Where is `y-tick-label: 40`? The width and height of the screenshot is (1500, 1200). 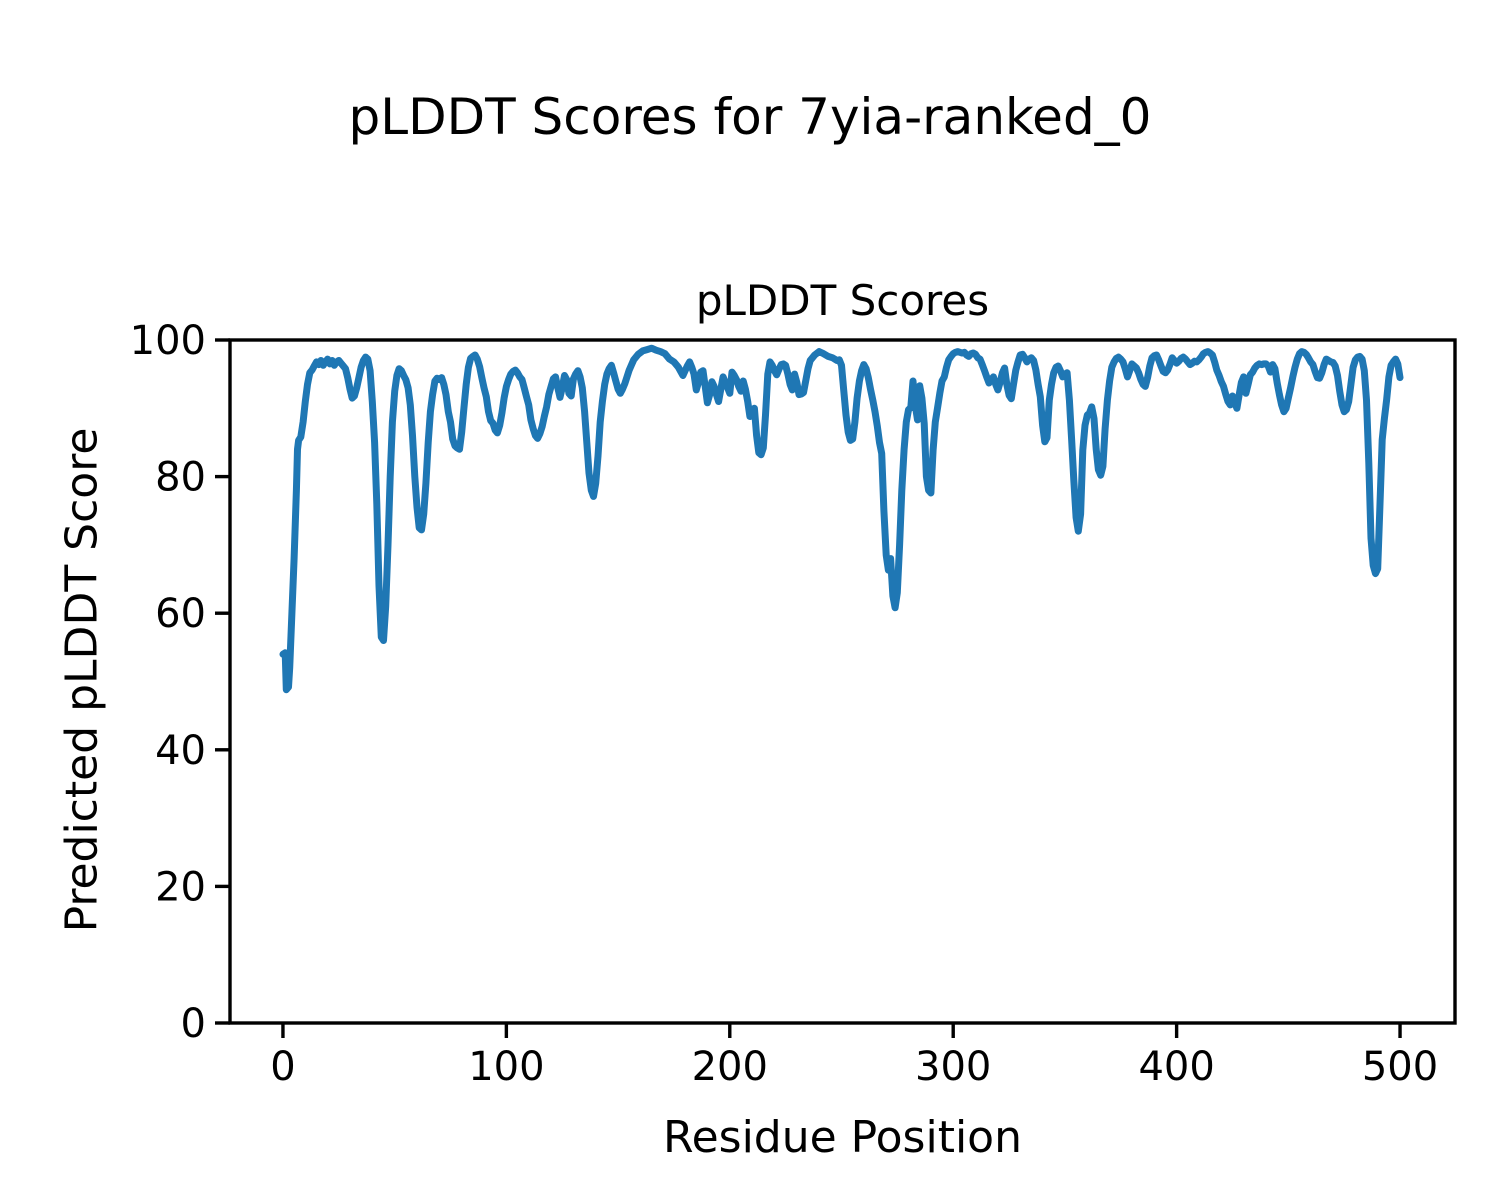 y-tick-label: 40 is located at coordinates (180, 751).